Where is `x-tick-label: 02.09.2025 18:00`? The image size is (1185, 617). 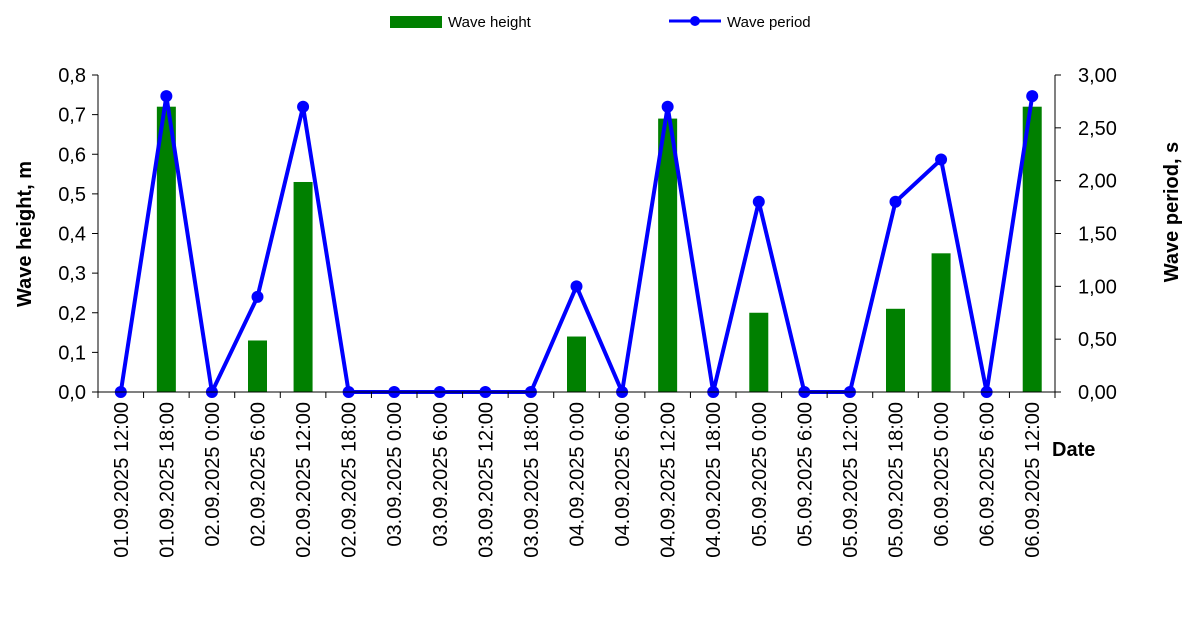 x-tick-label: 02.09.2025 18:00 is located at coordinates (350, 480).